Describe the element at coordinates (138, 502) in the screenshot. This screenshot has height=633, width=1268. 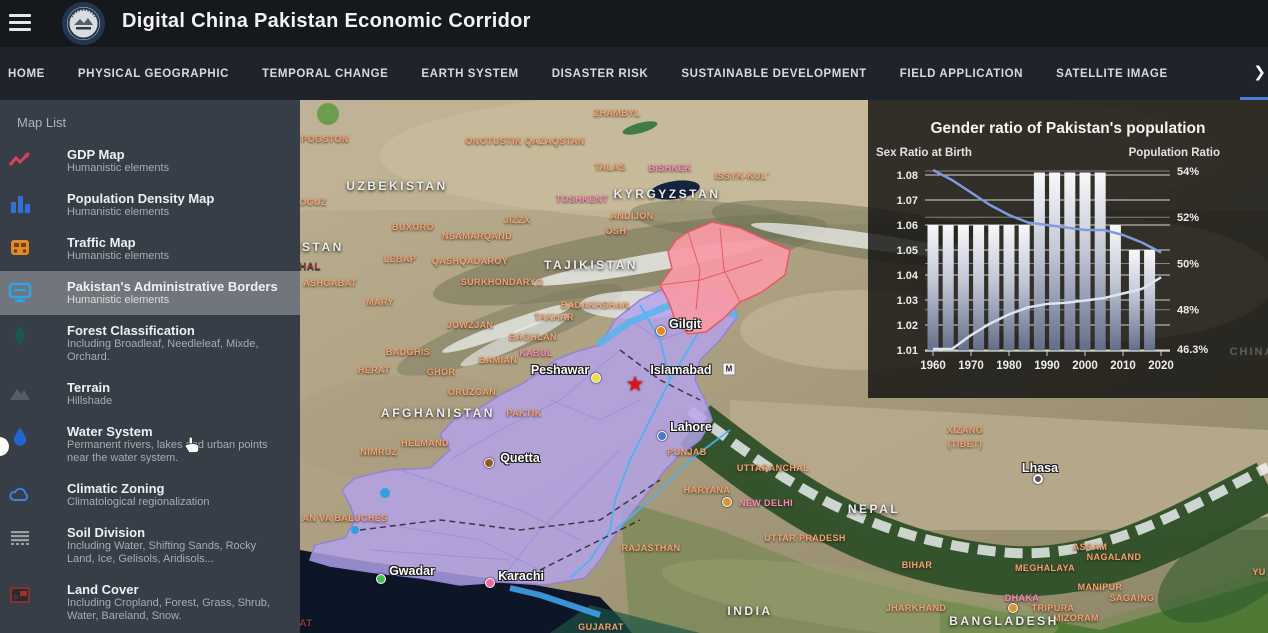
I see `item-subtitle: Climatological regionalization` at that location.